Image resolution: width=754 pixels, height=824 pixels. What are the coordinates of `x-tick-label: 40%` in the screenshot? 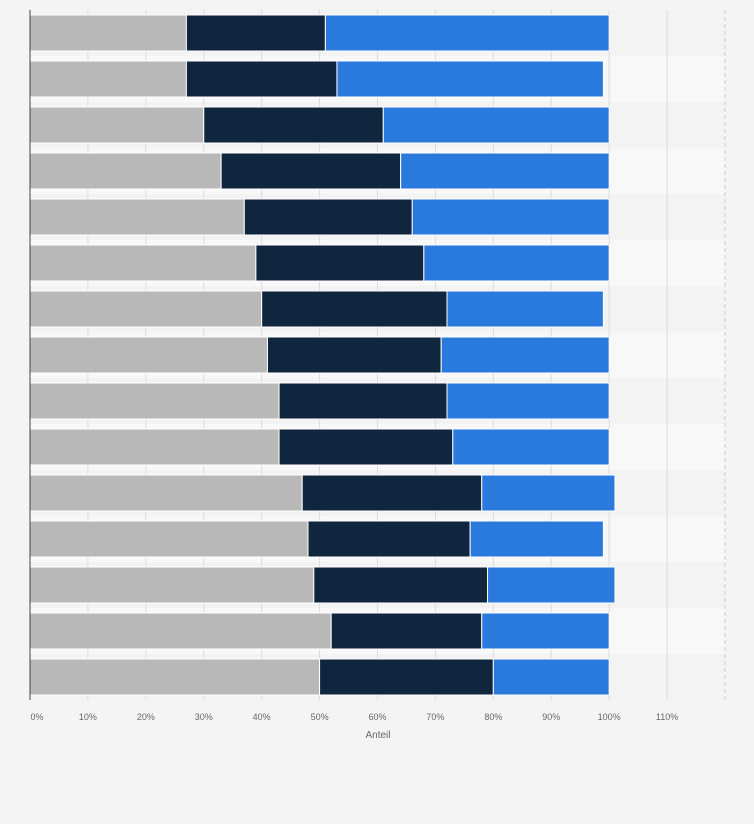 It's located at (262, 717).